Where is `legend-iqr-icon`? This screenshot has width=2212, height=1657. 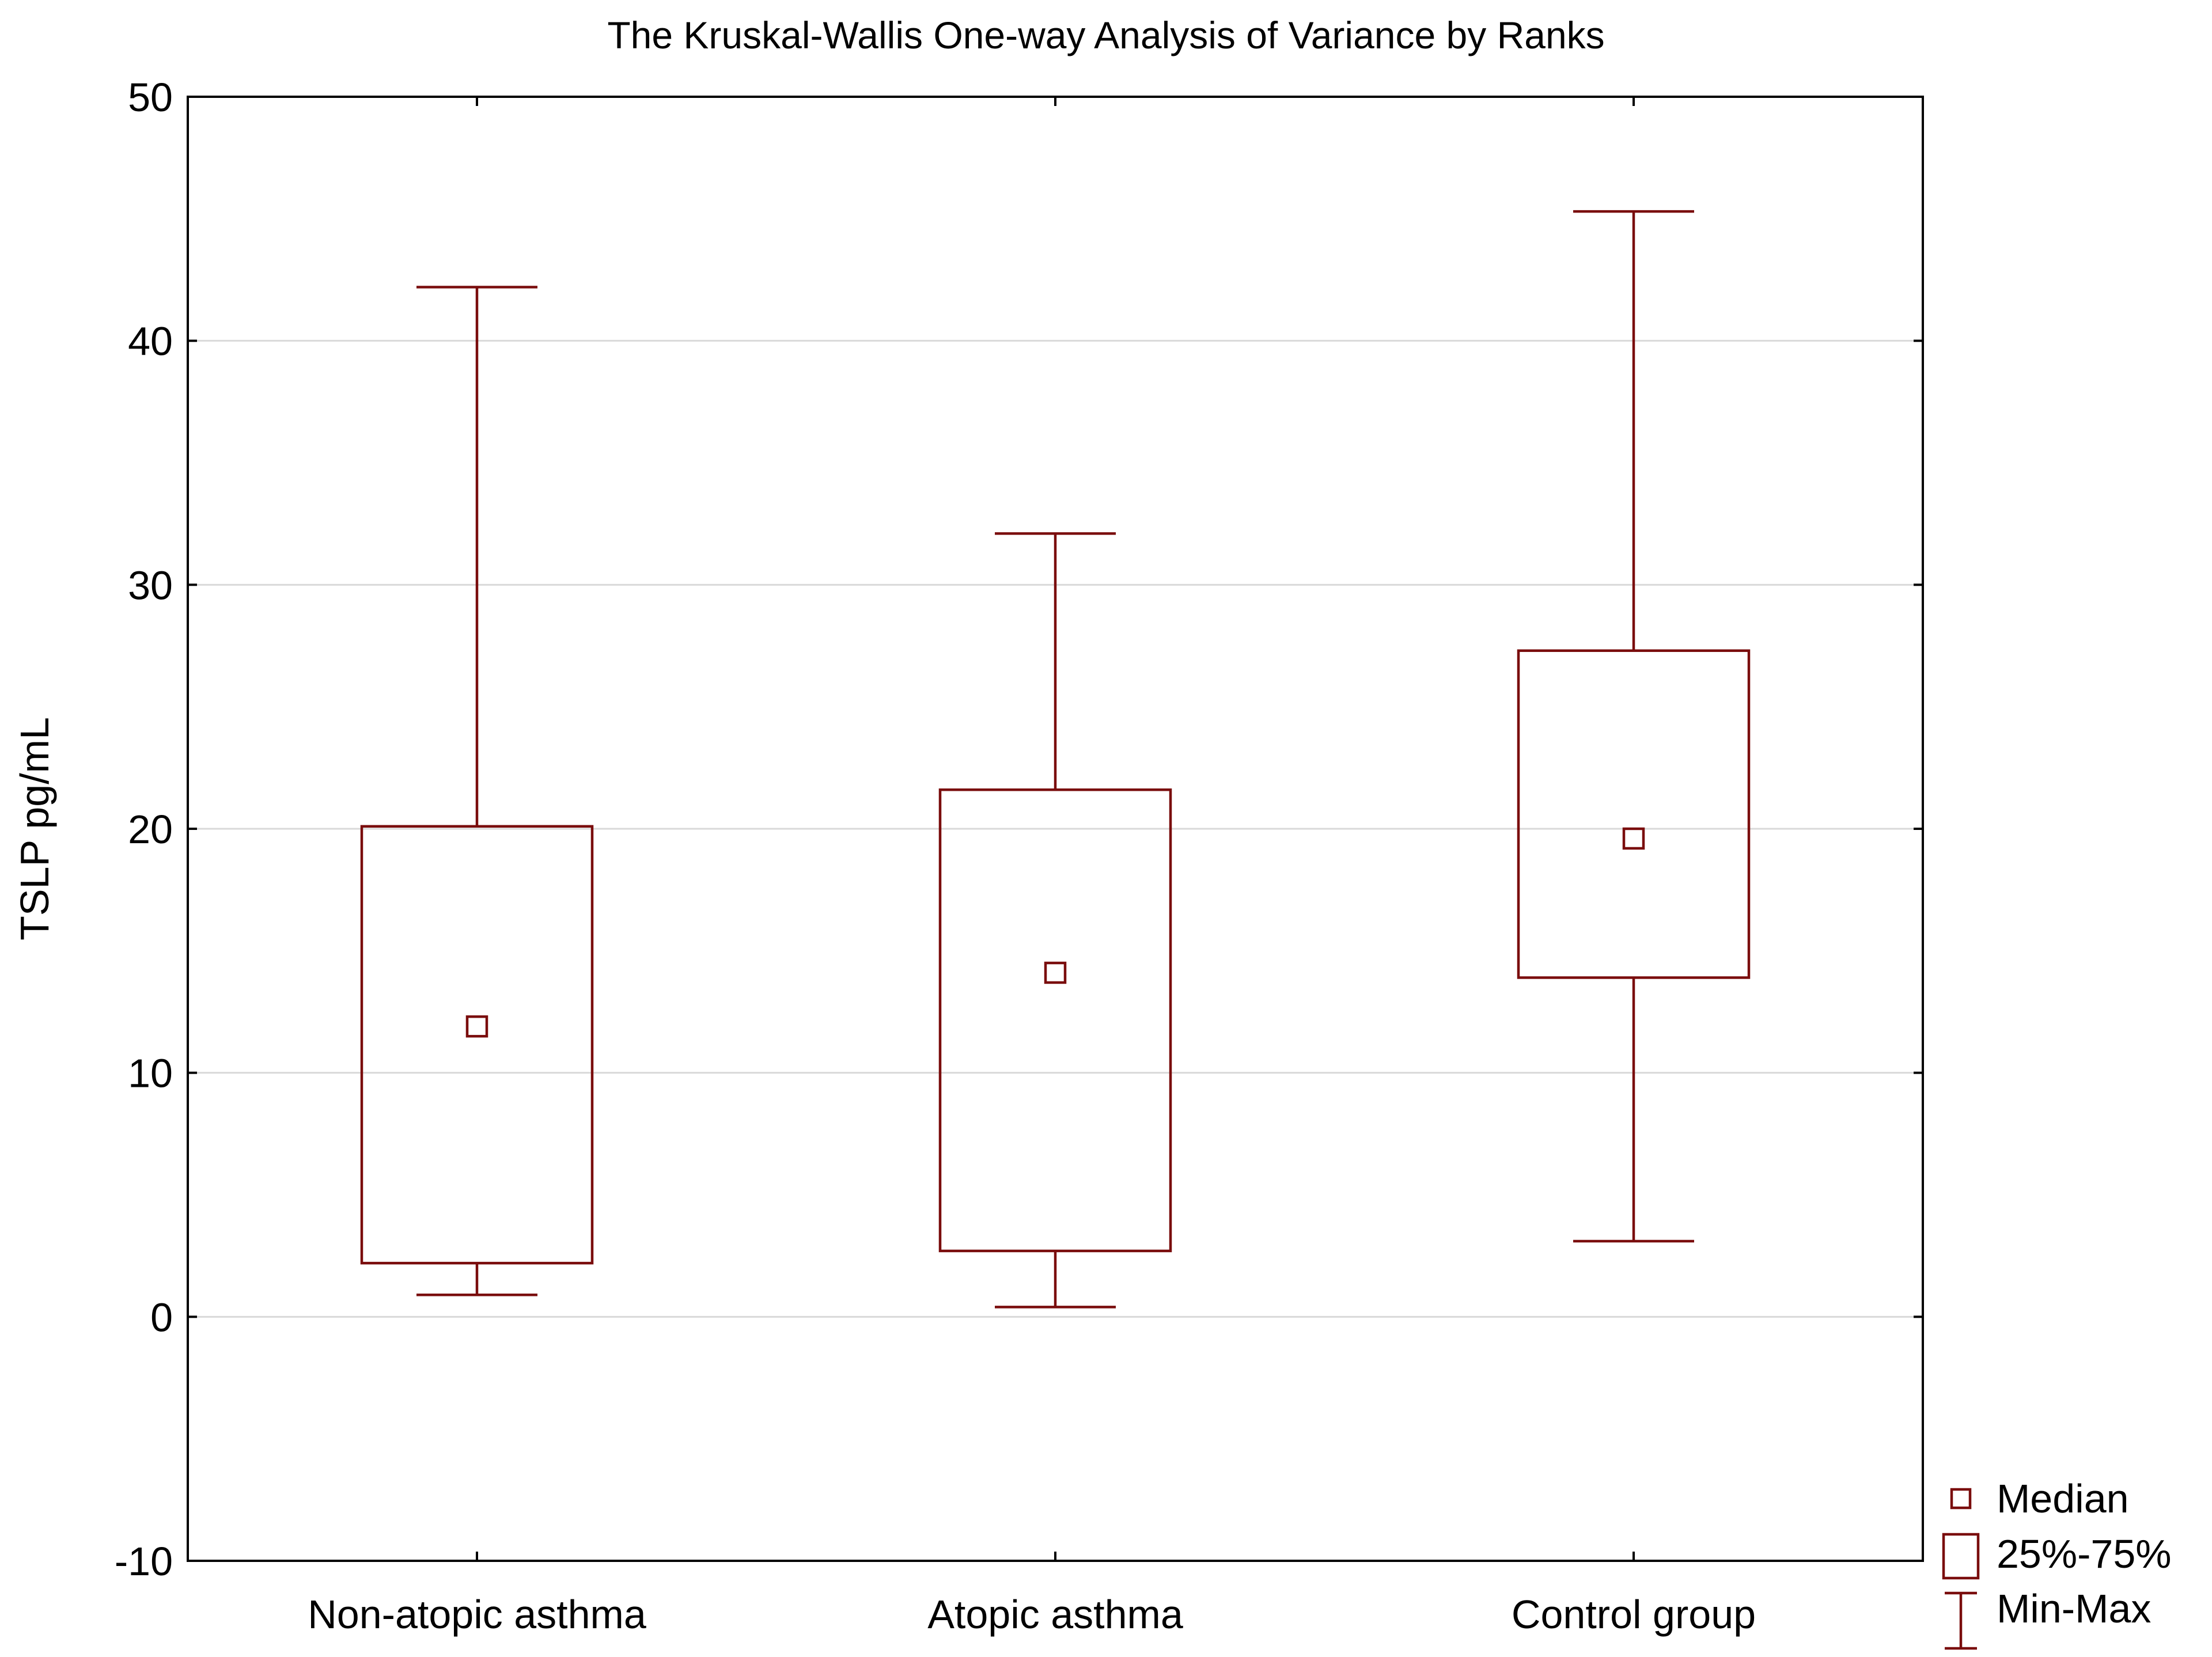
legend-iqr-icon is located at coordinates (1961, 1556).